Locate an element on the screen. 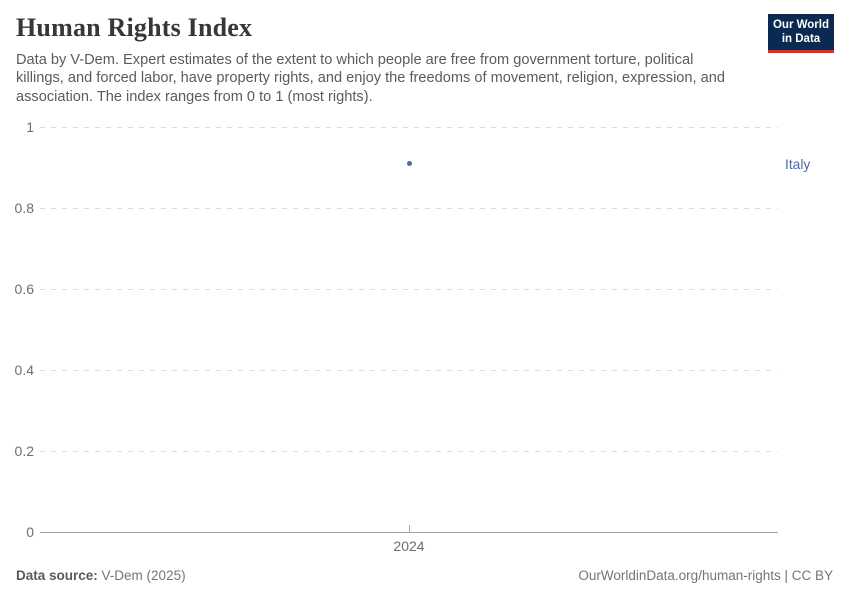 This screenshot has width=850, height=600. owid-logo-box: Our World in Data is located at coordinates (801, 32).